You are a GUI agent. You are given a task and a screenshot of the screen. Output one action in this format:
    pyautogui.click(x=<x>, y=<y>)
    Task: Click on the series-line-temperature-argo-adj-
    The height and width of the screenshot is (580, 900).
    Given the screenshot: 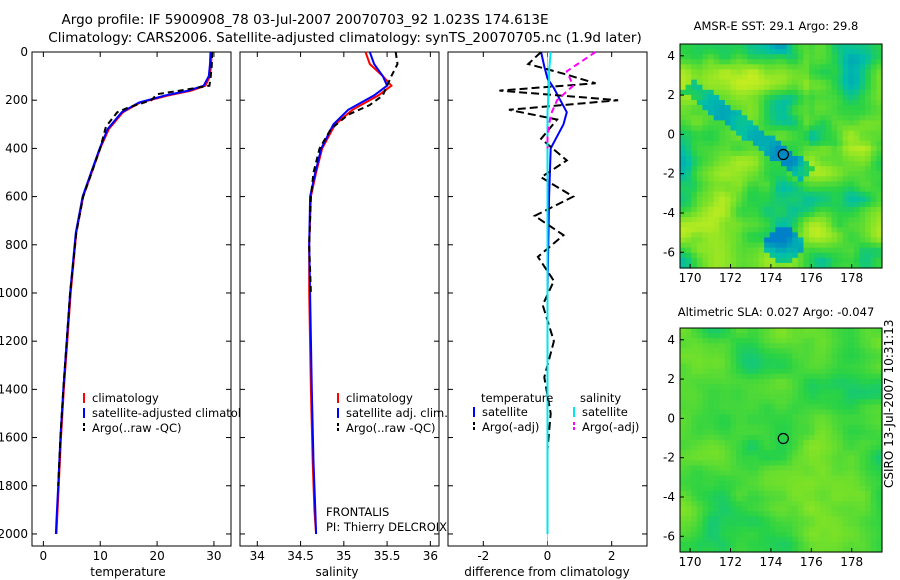 What is the action you would take?
    pyautogui.click(x=559, y=250)
    